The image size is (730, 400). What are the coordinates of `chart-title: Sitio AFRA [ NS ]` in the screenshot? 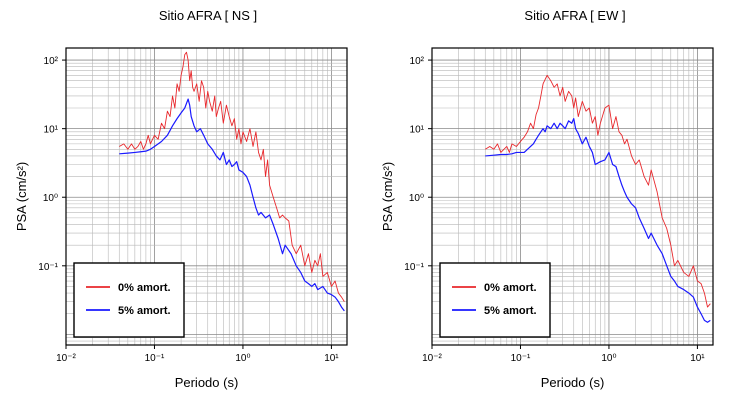 It's located at (208, 15).